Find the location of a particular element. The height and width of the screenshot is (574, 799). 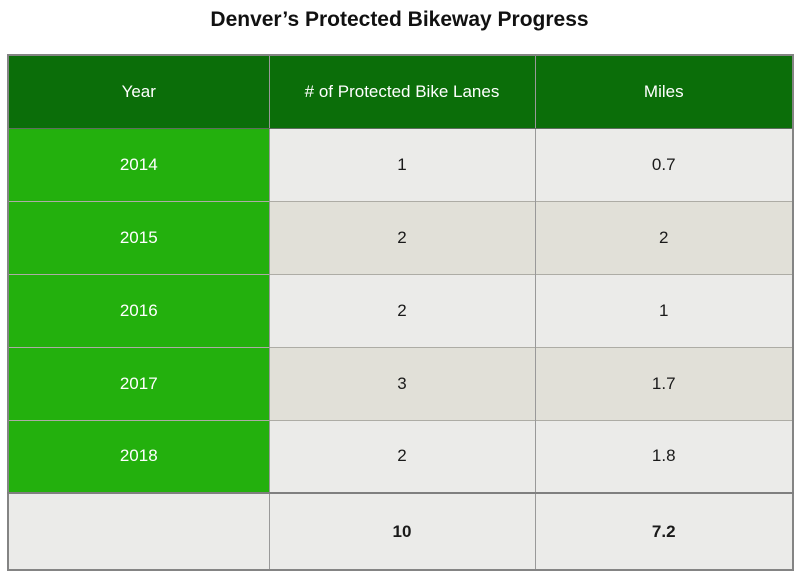

year-cell: 2015 is located at coordinates (138, 237).